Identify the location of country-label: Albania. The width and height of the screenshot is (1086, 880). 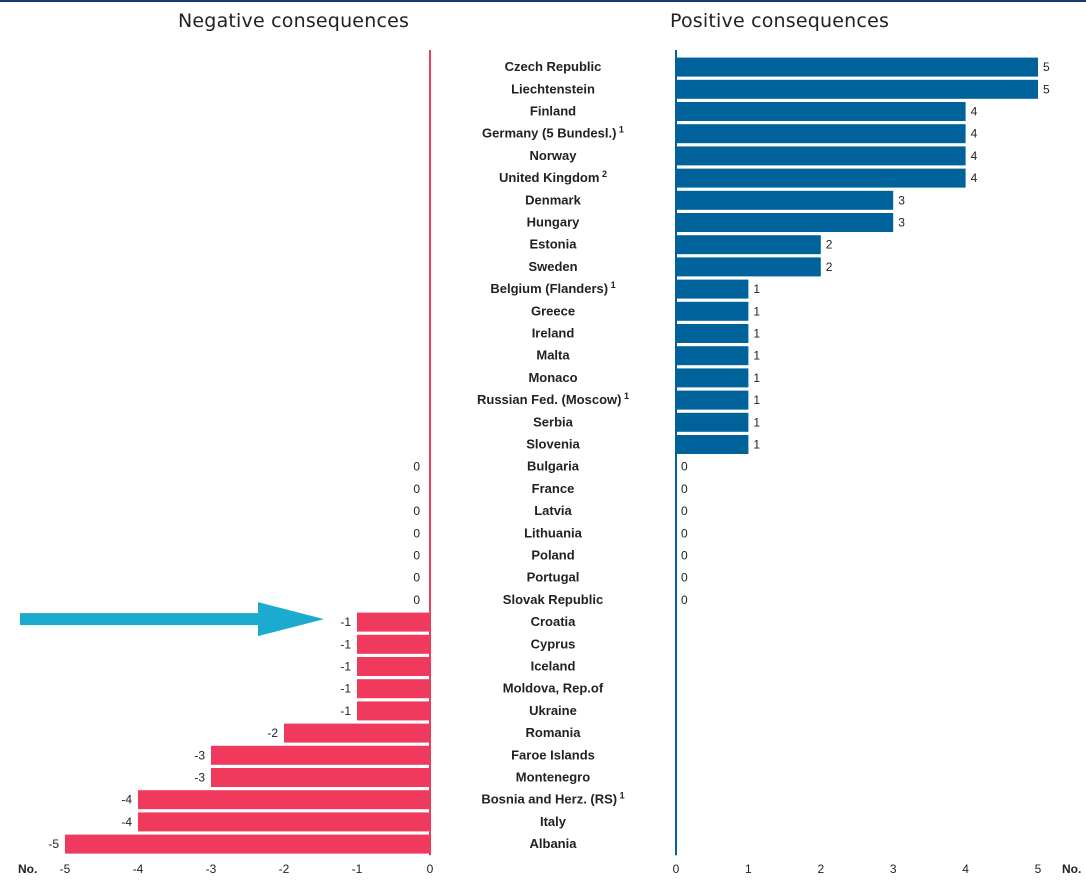
(554, 843).